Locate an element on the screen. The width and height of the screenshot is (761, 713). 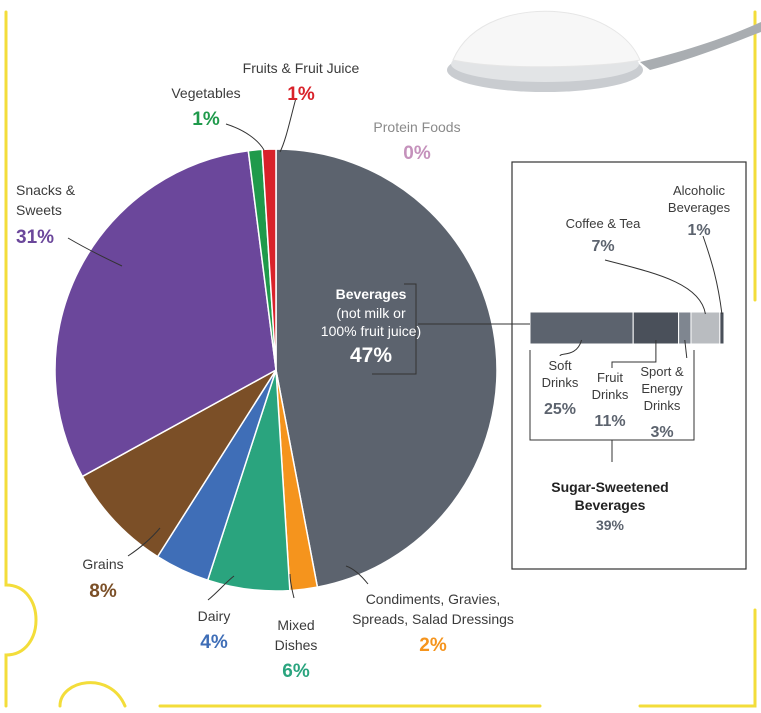
label-fruits: Fruits & Fruit Juice is located at coordinates (301, 68).